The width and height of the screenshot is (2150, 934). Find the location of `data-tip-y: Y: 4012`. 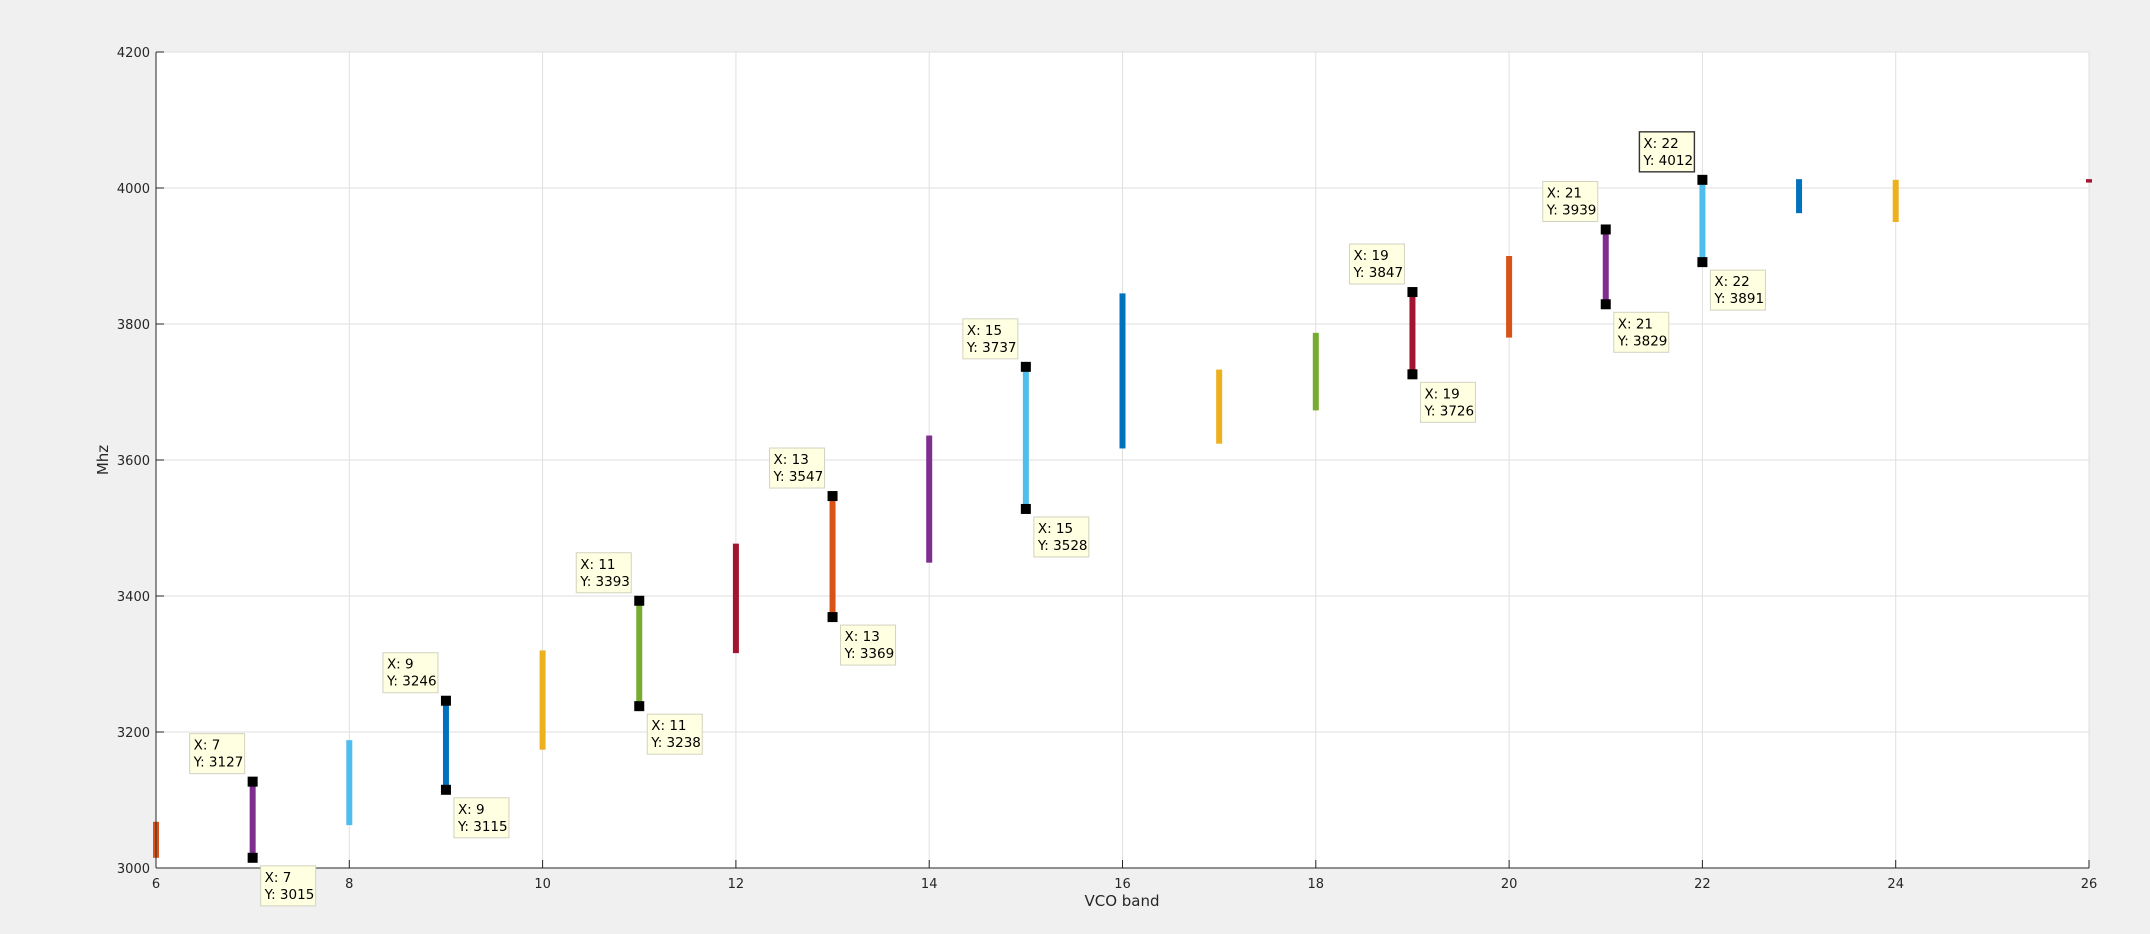

data-tip-y: Y: 4012 is located at coordinates (1667, 161).